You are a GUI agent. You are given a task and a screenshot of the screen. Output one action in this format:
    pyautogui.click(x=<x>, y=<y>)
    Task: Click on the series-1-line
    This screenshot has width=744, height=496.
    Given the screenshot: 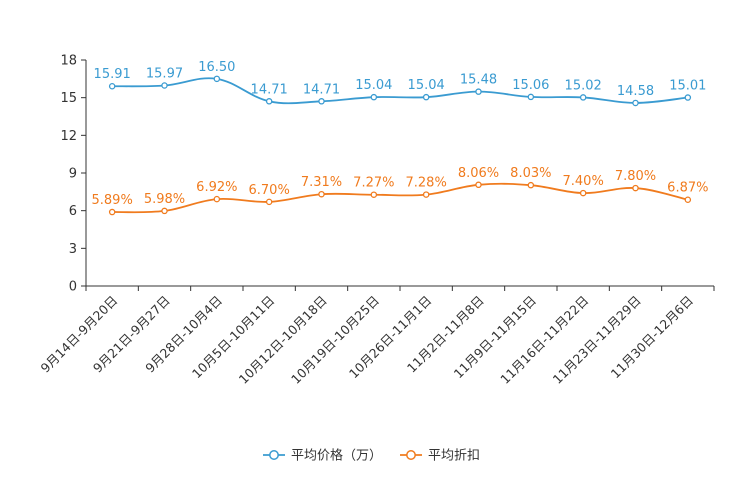 What is the action you would take?
    pyautogui.click(x=400, y=198)
    